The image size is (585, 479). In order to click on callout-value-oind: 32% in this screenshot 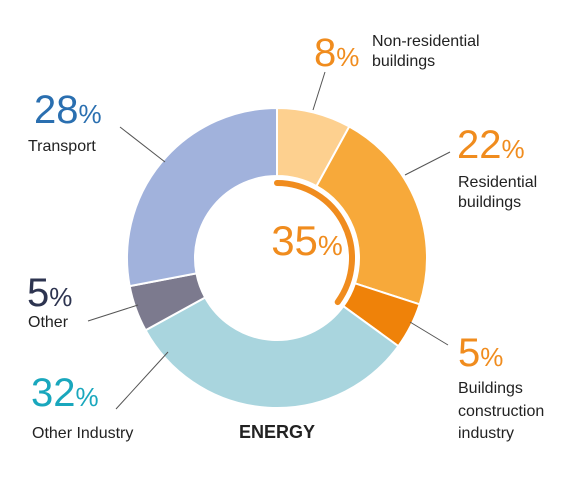, I will do `click(65, 393)`.